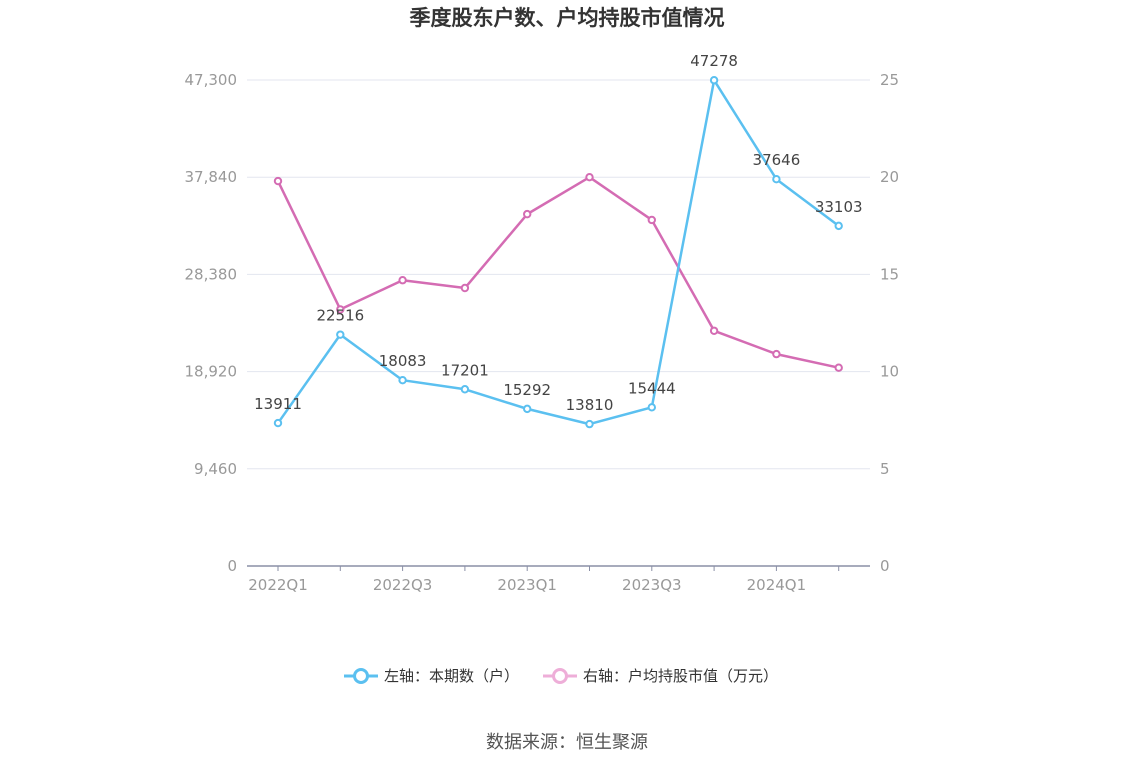  Describe the element at coordinates (527, 390) in the screenshot. I see `data-label: 15292` at that location.